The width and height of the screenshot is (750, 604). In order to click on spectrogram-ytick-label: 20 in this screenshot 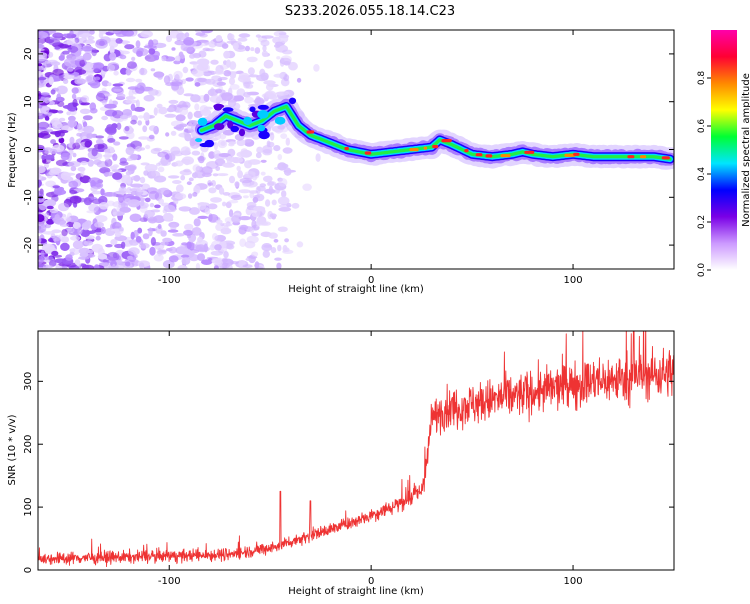, I will do `click(28, 54)`.